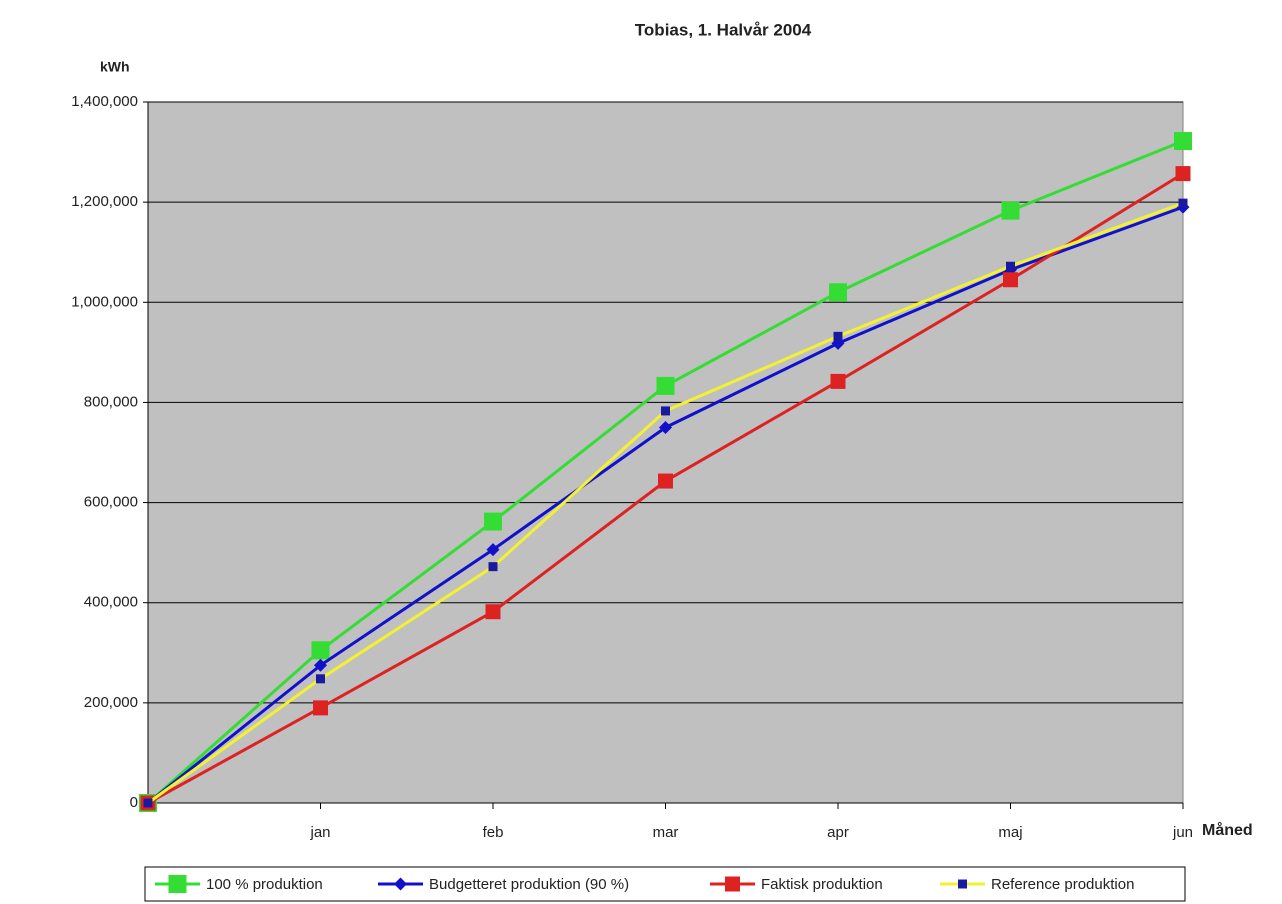 The width and height of the screenshot is (1282, 904). What do you see at coordinates (104, 101) in the screenshot?
I see `y-tick-label: 1,400,000` at bounding box center [104, 101].